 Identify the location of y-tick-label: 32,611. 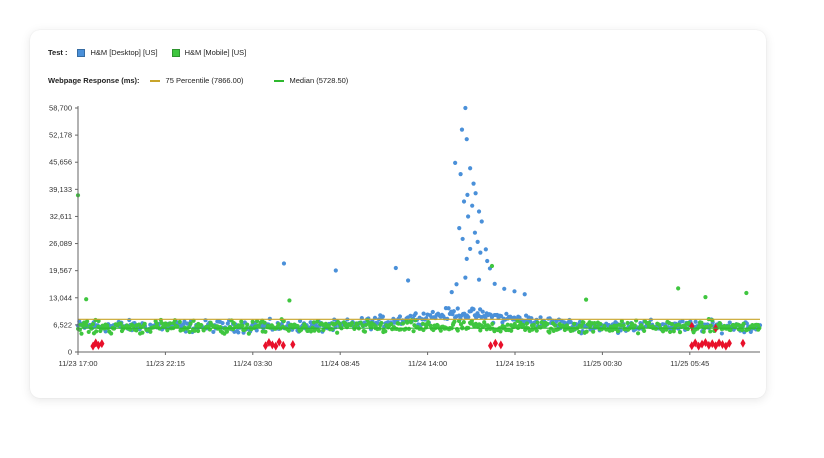
(61, 216).